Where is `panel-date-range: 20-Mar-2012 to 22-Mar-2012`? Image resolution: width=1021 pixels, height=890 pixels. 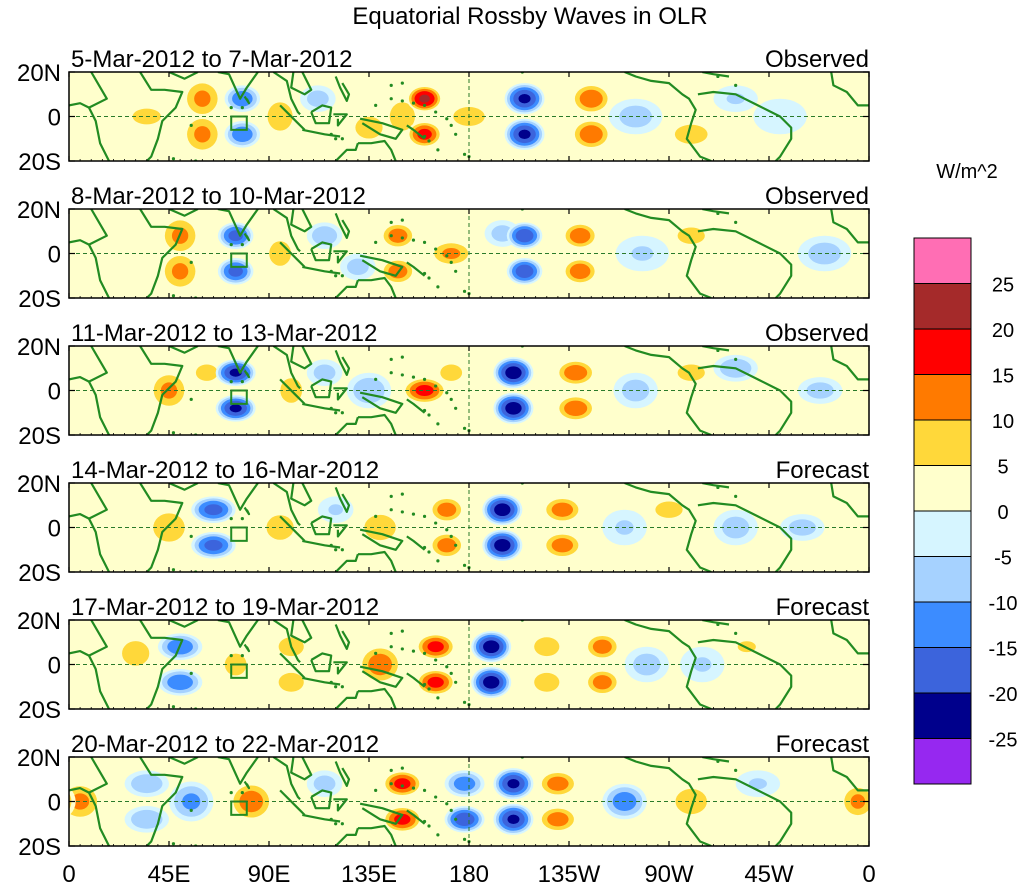
panel-date-range: 20-Mar-2012 to 22-Mar-2012 is located at coordinates (225, 744).